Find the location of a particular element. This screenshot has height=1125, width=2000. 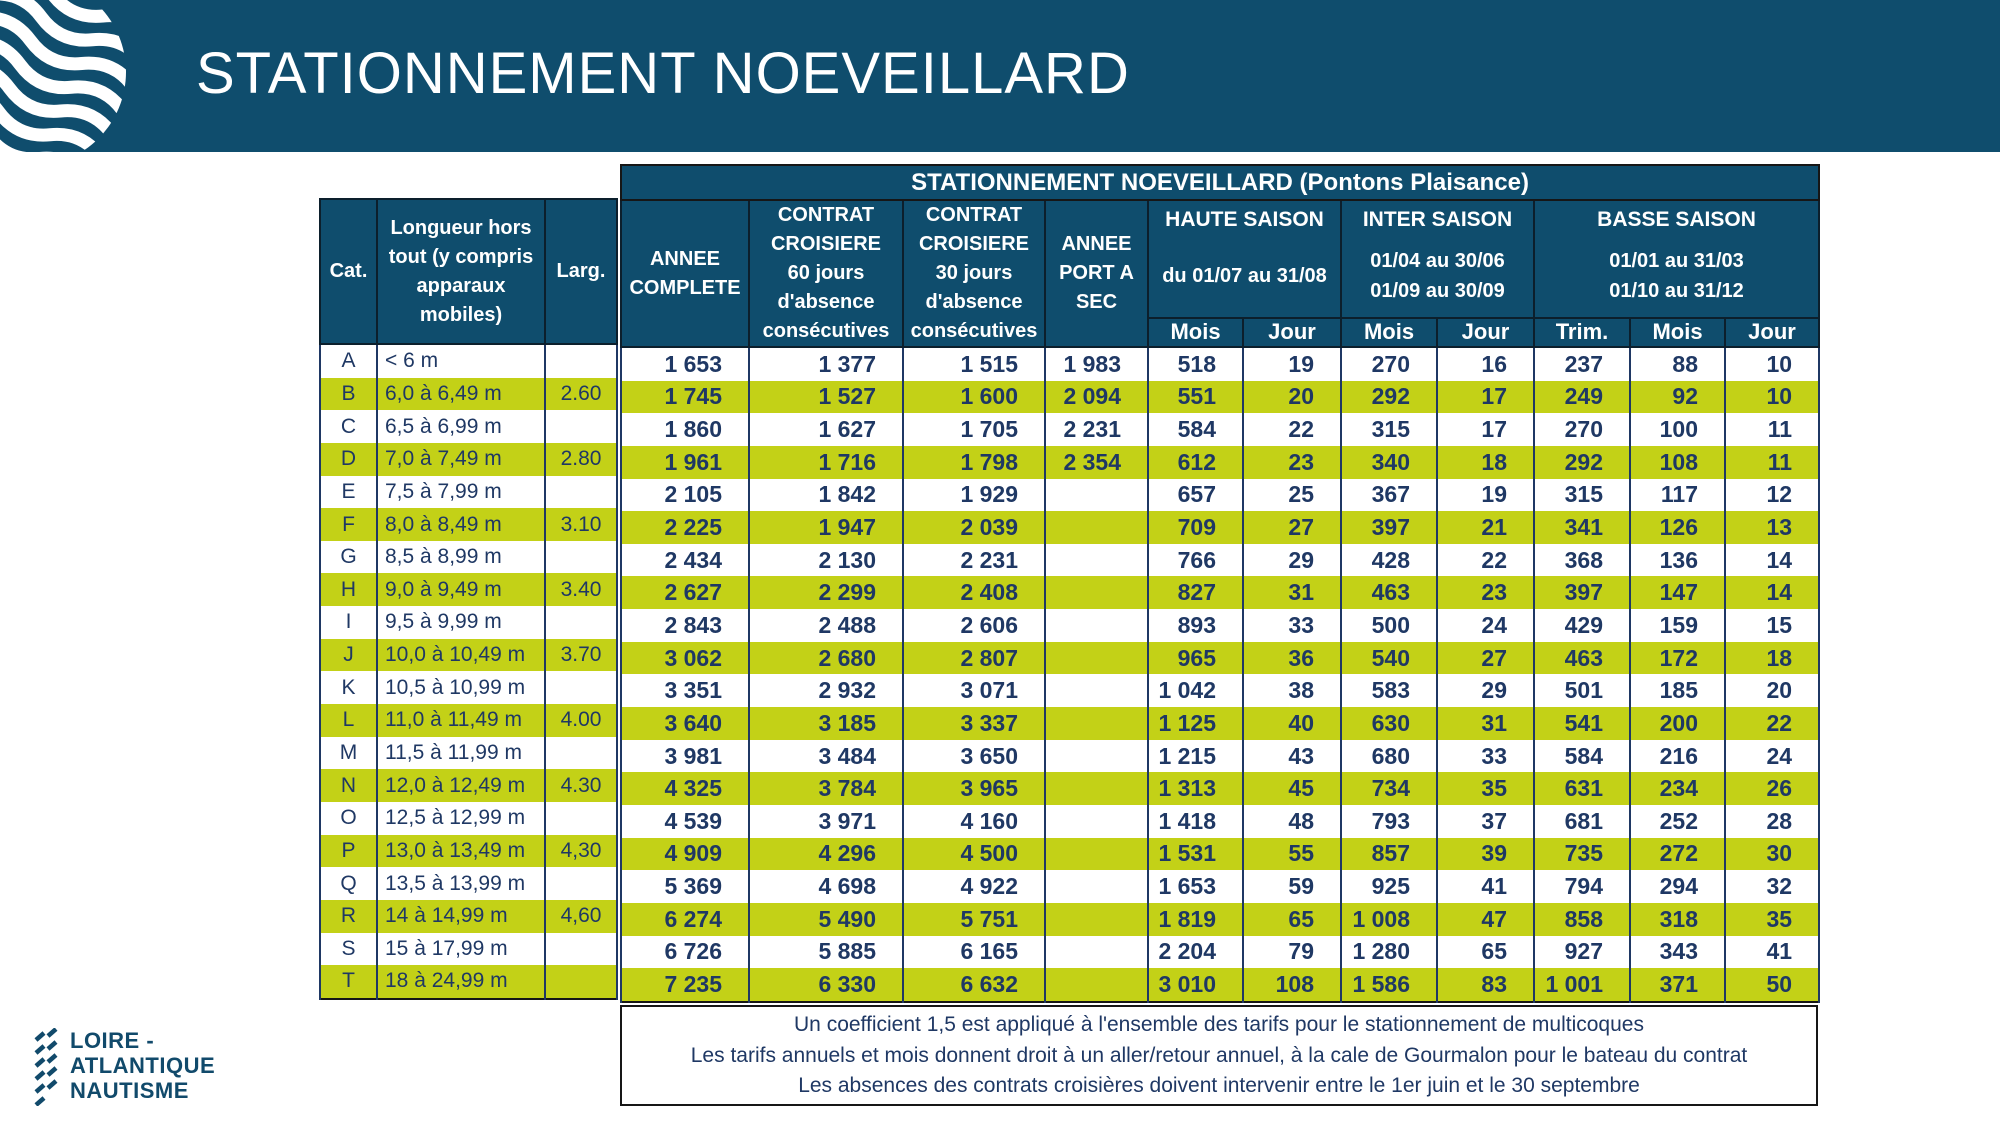

inter-jour-cell: 29 is located at coordinates (1485, 691).